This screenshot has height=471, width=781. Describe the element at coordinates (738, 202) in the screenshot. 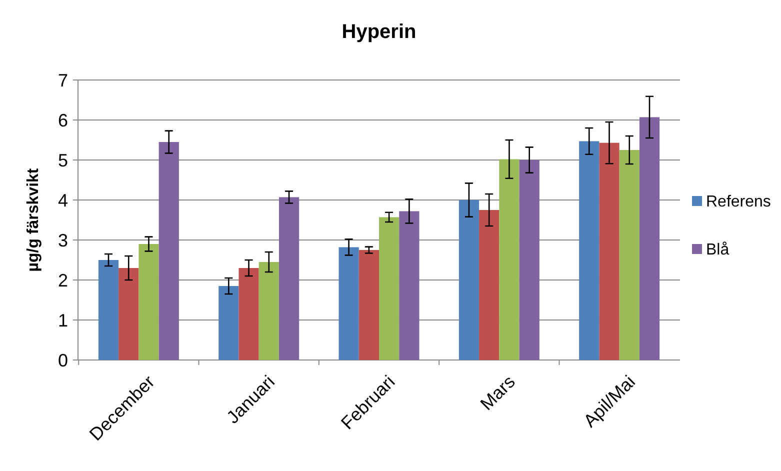

I see `legend-label: Referens` at that location.